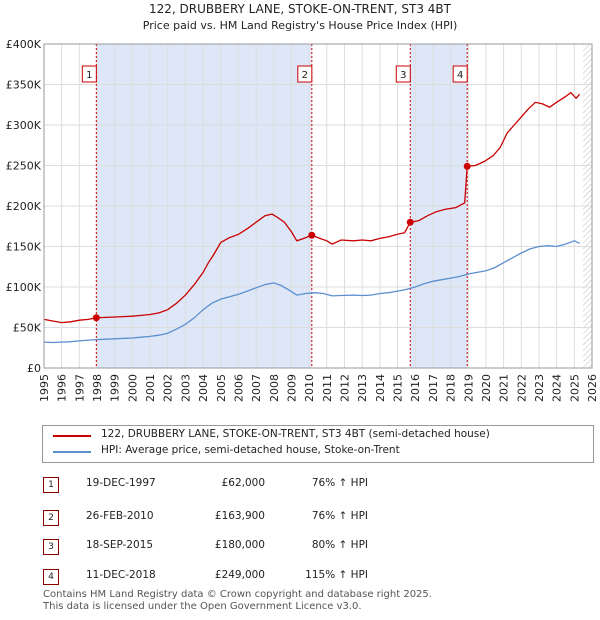 The image size is (600, 620). What do you see at coordinates (592, 388) in the screenshot?
I see `x-tick-label: 2026` at bounding box center [592, 388].